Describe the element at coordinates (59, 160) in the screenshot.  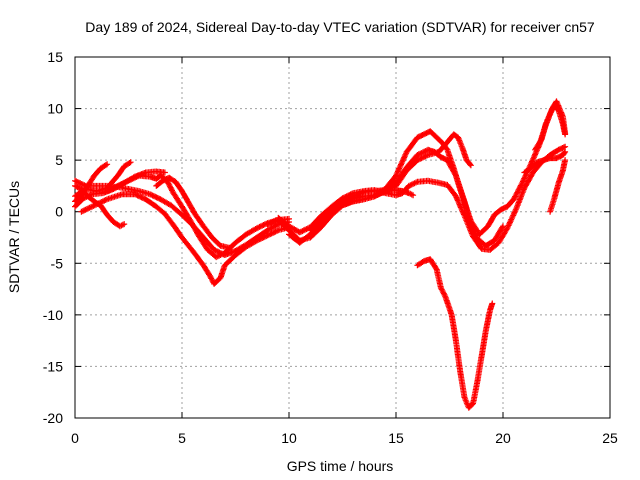
I see `y-tick-label: 5` at that location.